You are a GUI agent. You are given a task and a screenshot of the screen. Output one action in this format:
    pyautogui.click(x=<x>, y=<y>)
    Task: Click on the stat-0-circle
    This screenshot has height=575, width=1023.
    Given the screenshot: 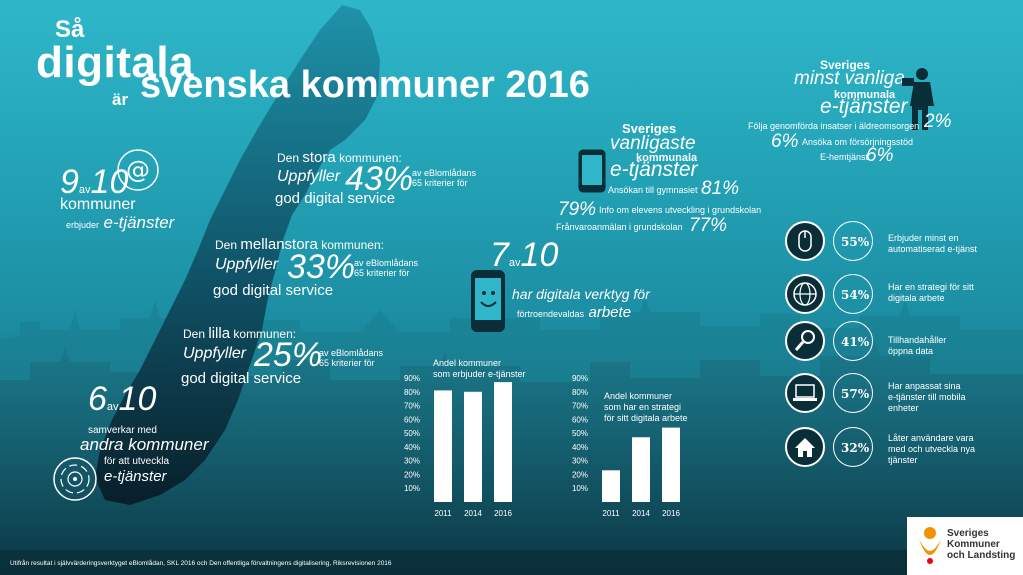 What is the action you would take?
    pyautogui.click(x=853, y=241)
    